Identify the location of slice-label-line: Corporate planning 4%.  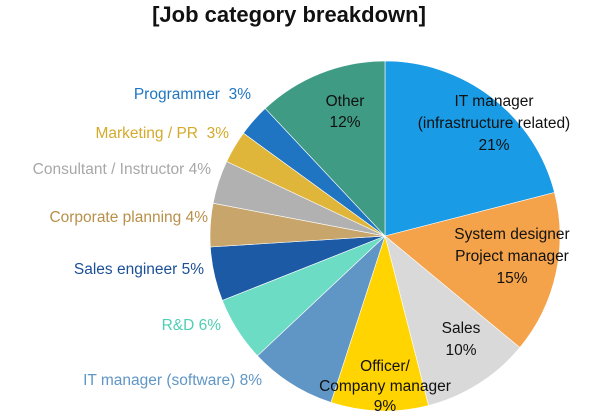
(128, 217).